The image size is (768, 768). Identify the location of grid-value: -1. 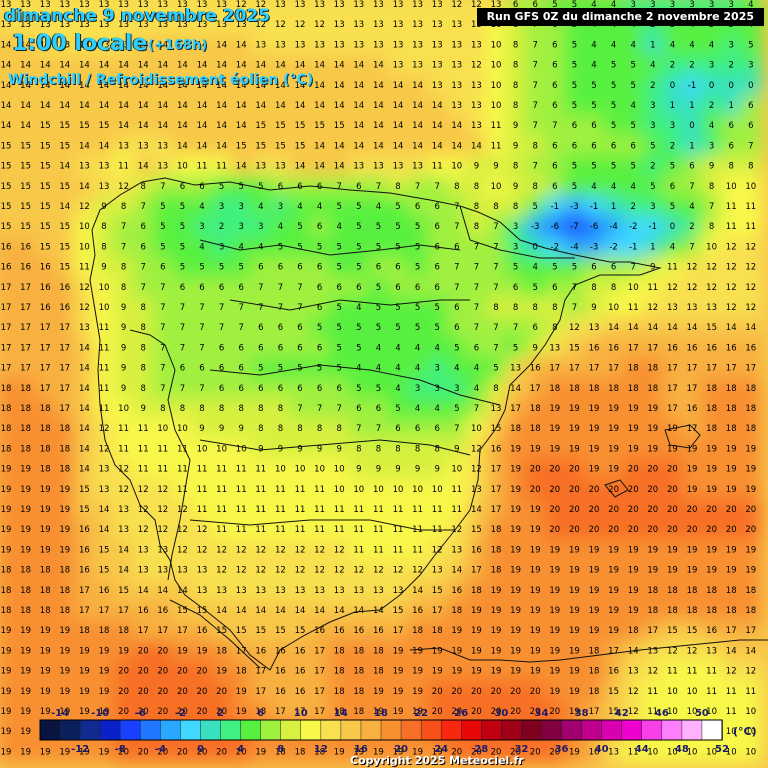
(692, 86).